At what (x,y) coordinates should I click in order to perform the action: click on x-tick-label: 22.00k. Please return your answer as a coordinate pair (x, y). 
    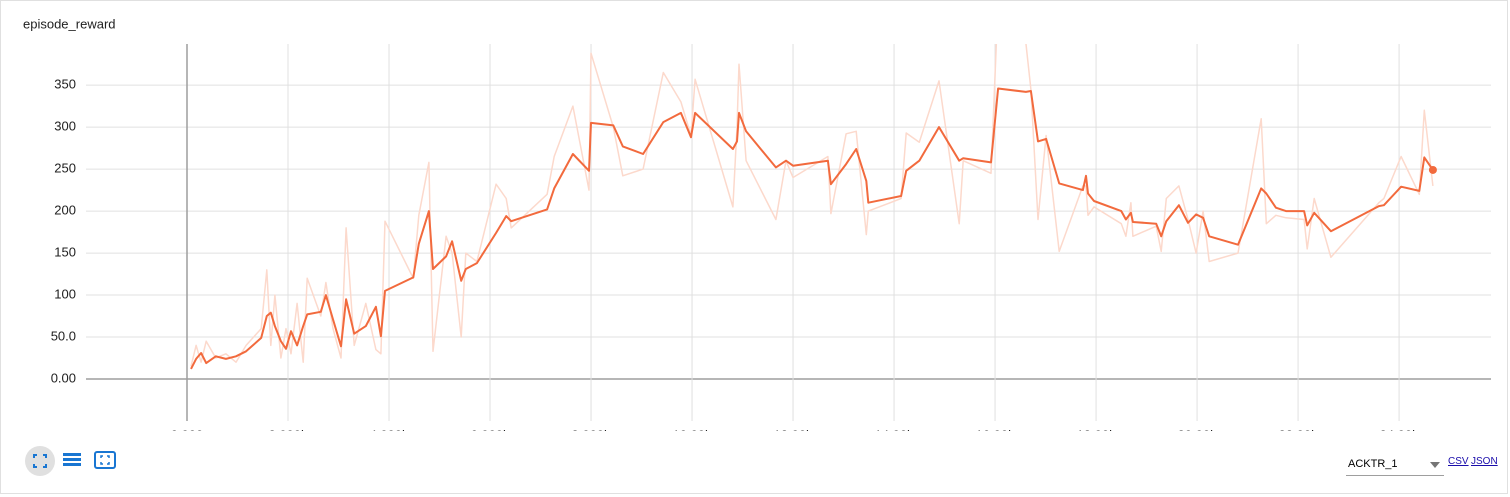
    Looking at the image, I should click on (1299, 429).